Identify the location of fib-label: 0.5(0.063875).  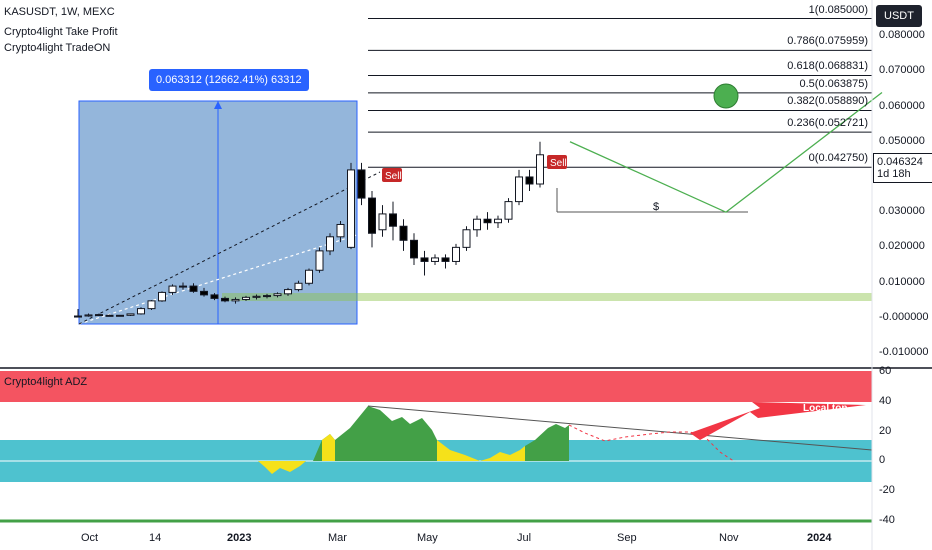
(834, 83).